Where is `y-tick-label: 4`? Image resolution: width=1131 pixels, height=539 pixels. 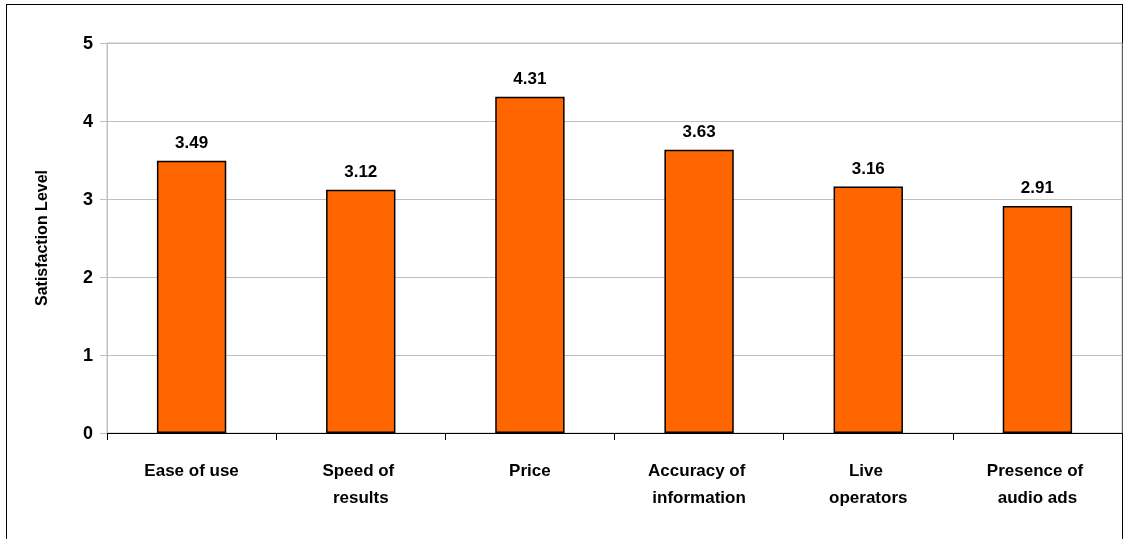 y-tick-label: 4 is located at coordinates (87, 121).